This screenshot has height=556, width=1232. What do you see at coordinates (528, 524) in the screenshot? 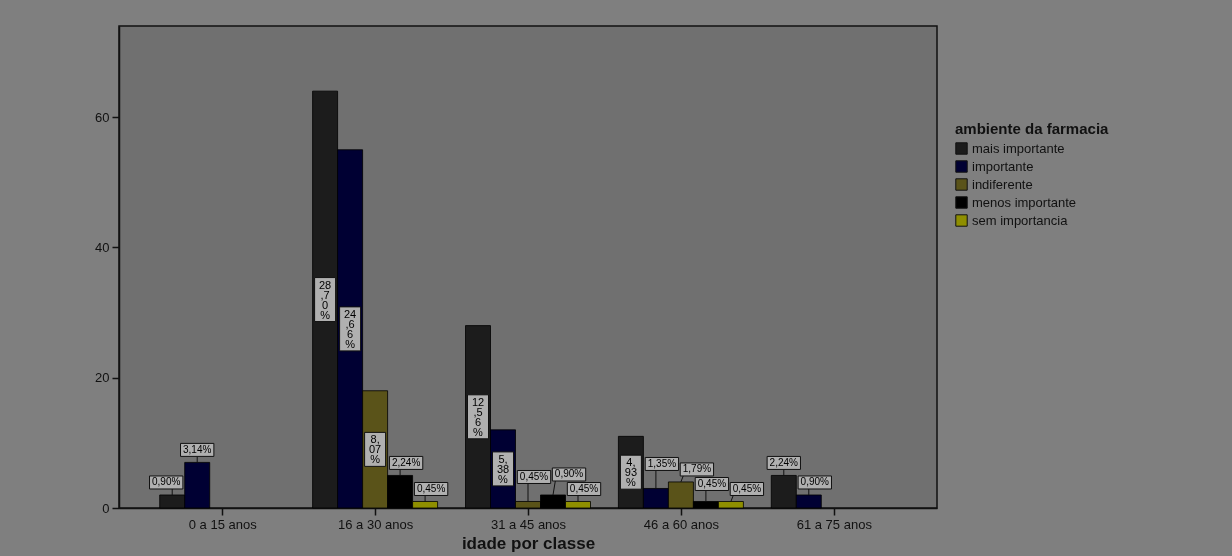
I see `x-tick-label: 31 a 45 anos` at bounding box center [528, 524].